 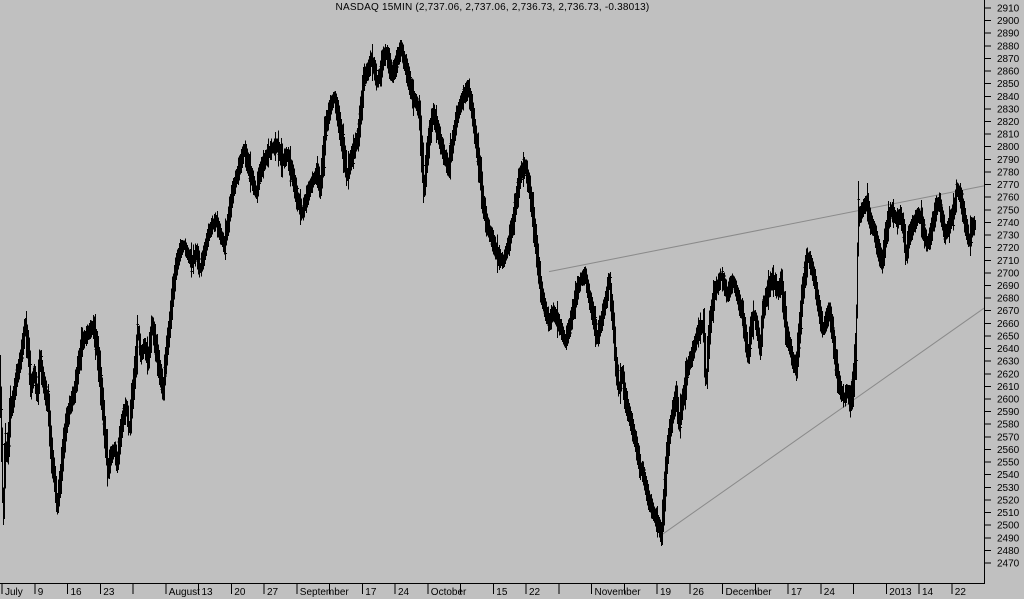 I want to click on price-axis-label: 2890, so click(x=1008, y=34).